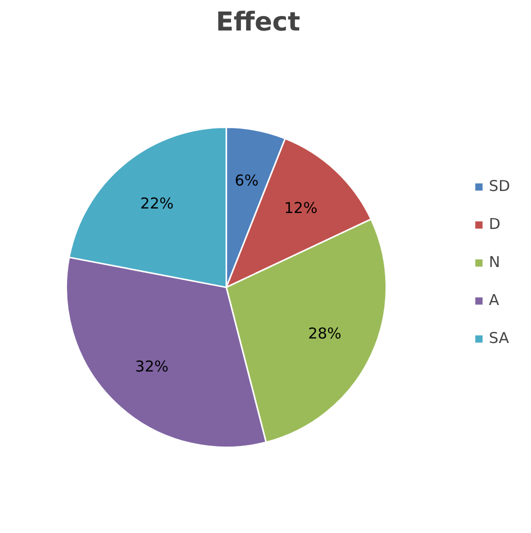  Describe the element at coordinates (258, 23) in the screenshot. I see `chart-title: Effect` at that location.